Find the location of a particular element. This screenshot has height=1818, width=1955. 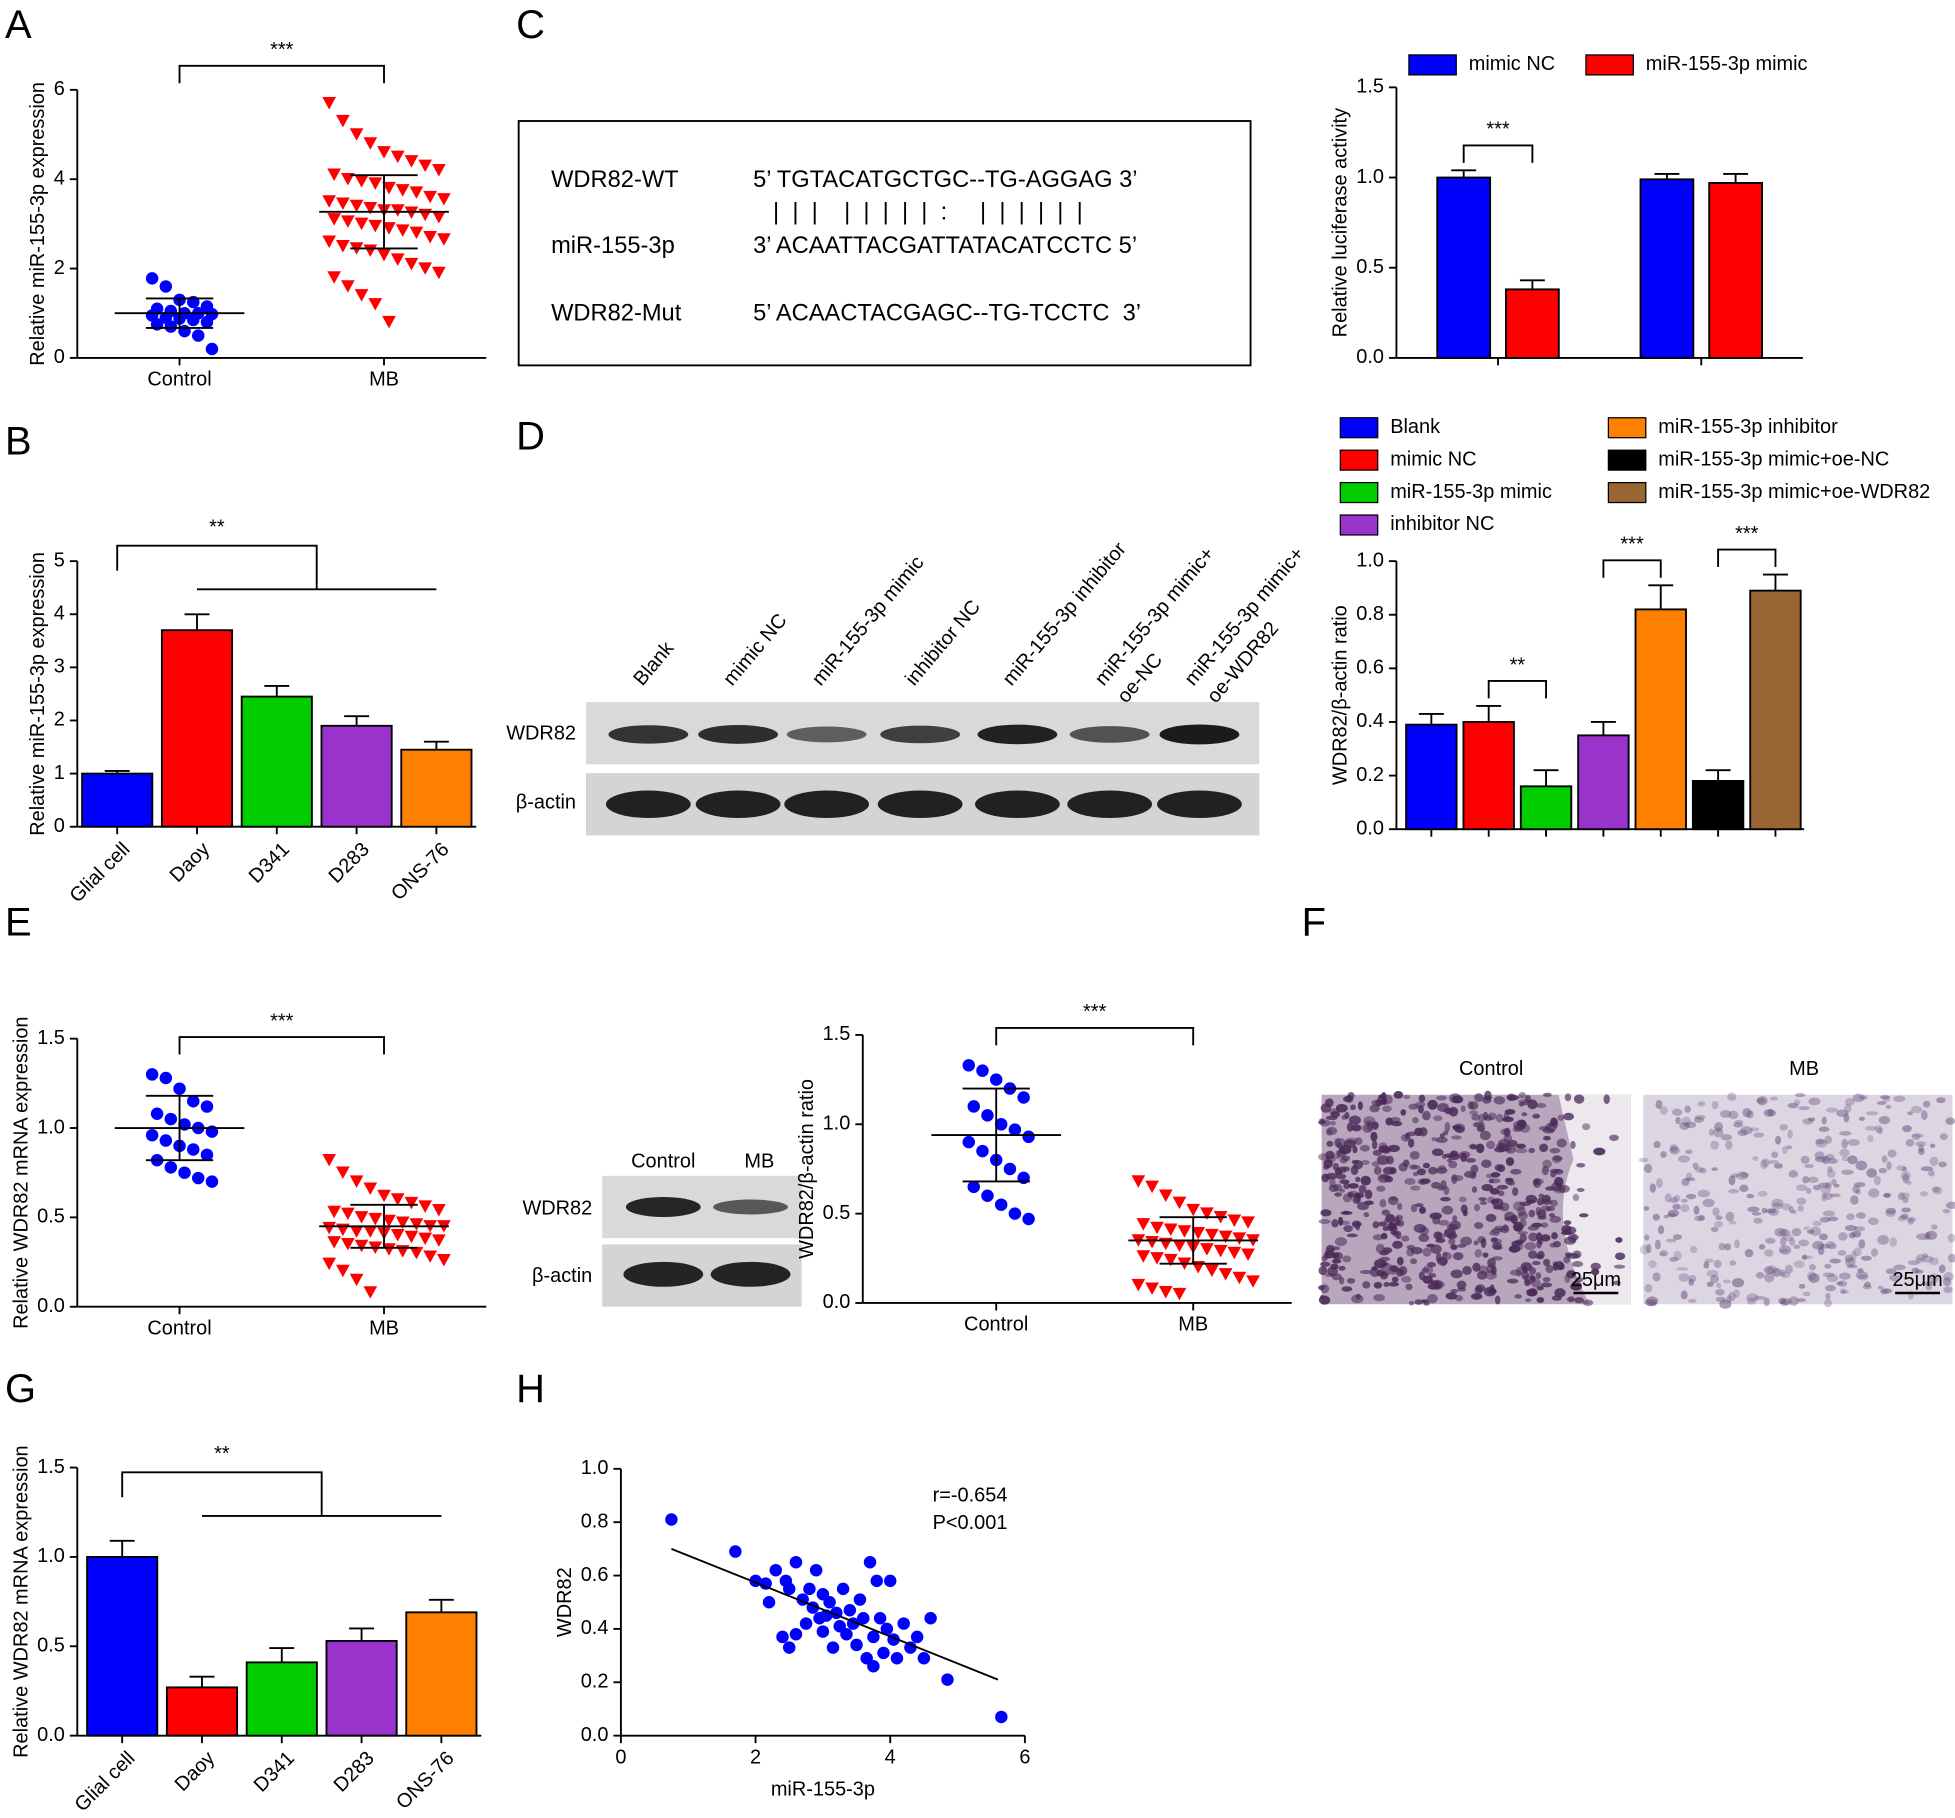

y-tick-label: 1.5 is located at coordinates (1370, 87).